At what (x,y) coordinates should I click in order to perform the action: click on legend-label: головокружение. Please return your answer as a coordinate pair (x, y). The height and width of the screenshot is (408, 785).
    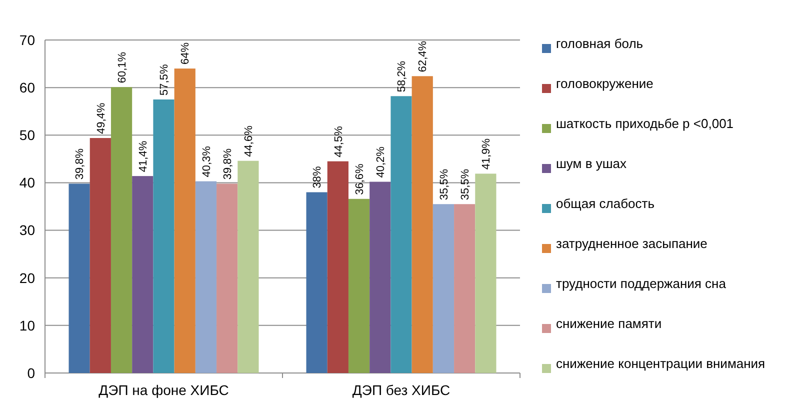
    Looking at the image, I should click on (605, 83).